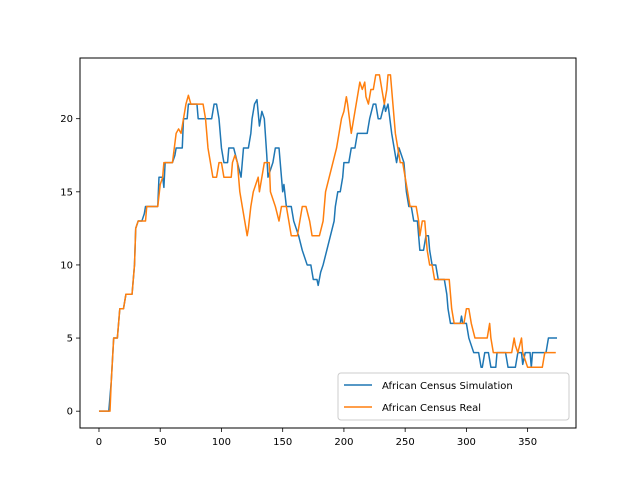  I want to click on x-tick-label: 150, so click(282, 442).